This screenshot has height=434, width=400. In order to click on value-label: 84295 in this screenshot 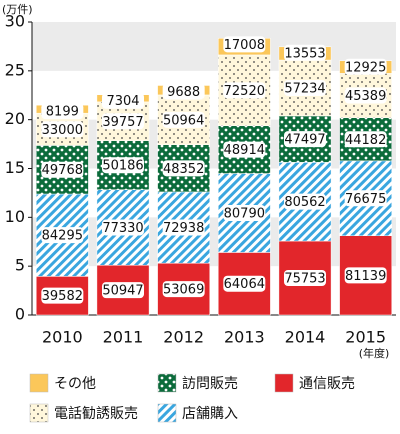, I will do `click(62, 235)`.